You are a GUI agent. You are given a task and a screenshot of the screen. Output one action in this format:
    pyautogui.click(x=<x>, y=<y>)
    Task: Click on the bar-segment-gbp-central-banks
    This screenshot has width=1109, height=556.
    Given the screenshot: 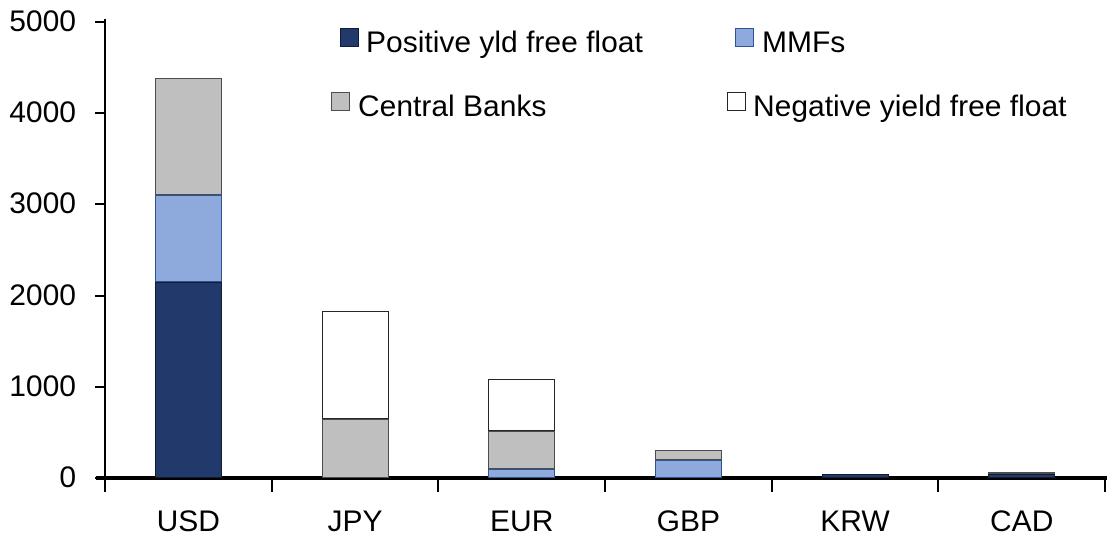 What is the action you would take?
    pyautogui.click(x=688, y=454)
    